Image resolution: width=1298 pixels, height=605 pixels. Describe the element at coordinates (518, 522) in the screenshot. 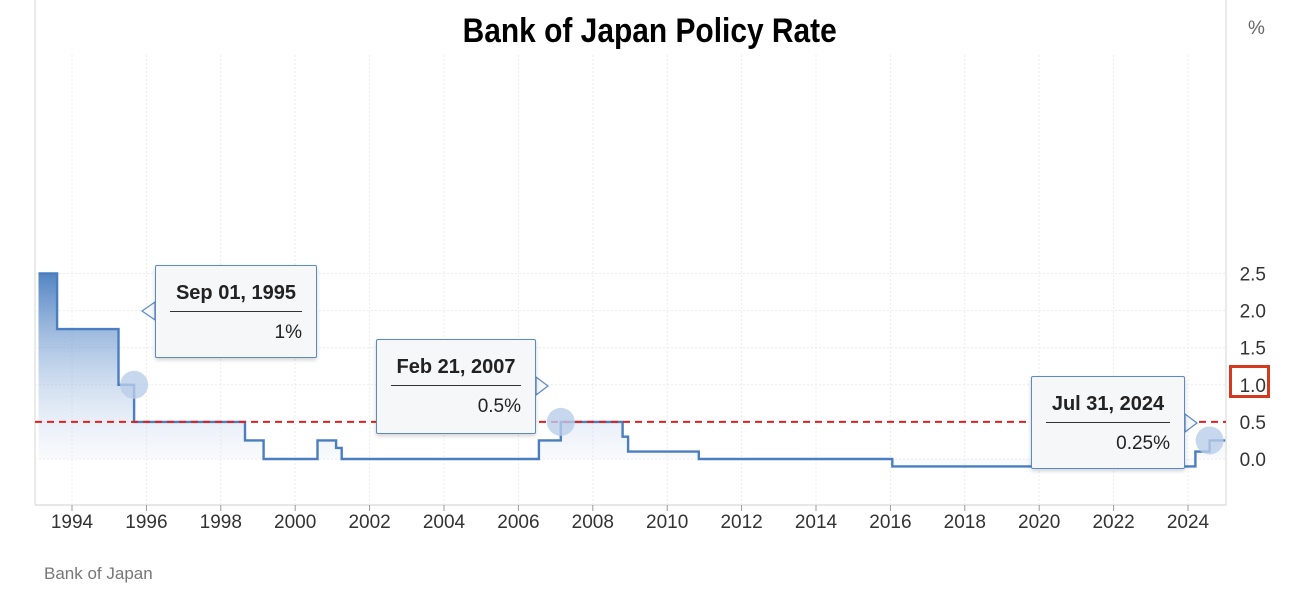

I see `x-tick-label: 2006` at that location.